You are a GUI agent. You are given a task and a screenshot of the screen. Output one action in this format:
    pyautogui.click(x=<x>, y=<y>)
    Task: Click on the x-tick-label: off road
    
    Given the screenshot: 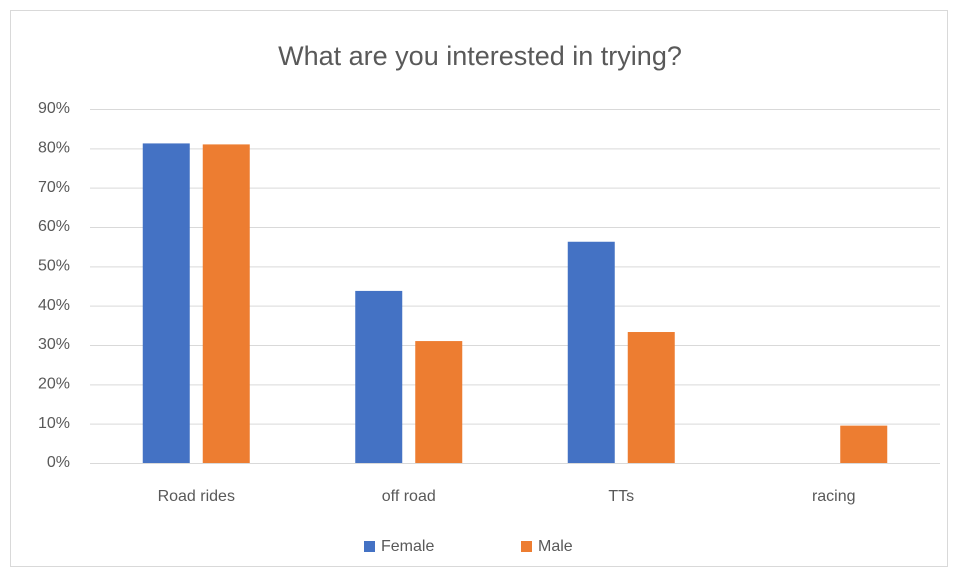 What is the action you would take?
    pyautogui.click(x=409, y=496)
    